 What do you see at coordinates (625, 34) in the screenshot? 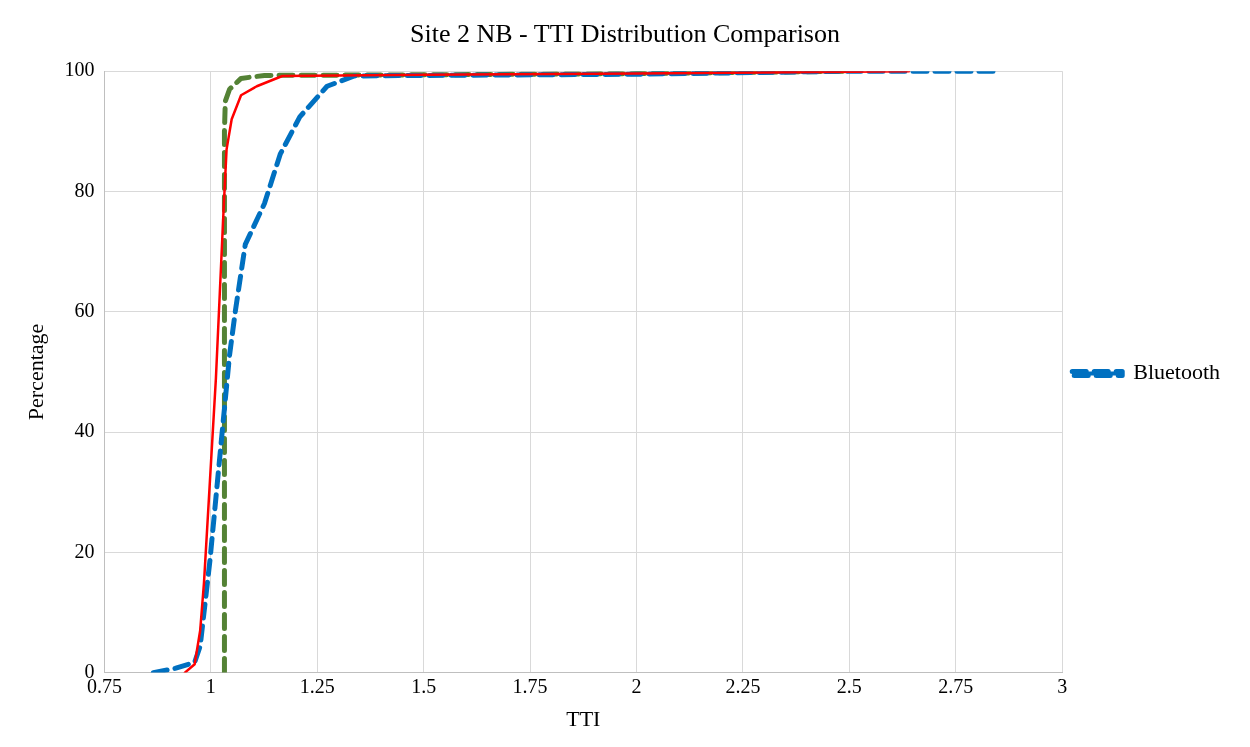
I see `chart-title: Site 2 NB - TTI Distribution Comparison` at bounding box center [625, 34].